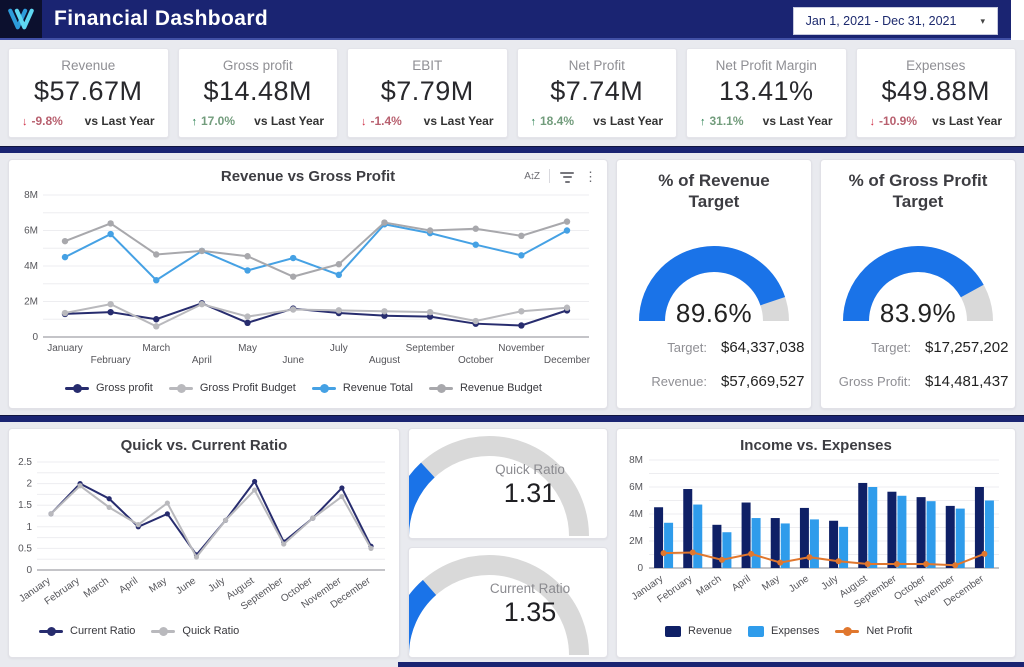 The width and height of the screenshot is (1024, 667). What do you see at coordinates (636, 460) in the screenshot?
I see `svg-text: 8M` at bounding box center [636, 460].